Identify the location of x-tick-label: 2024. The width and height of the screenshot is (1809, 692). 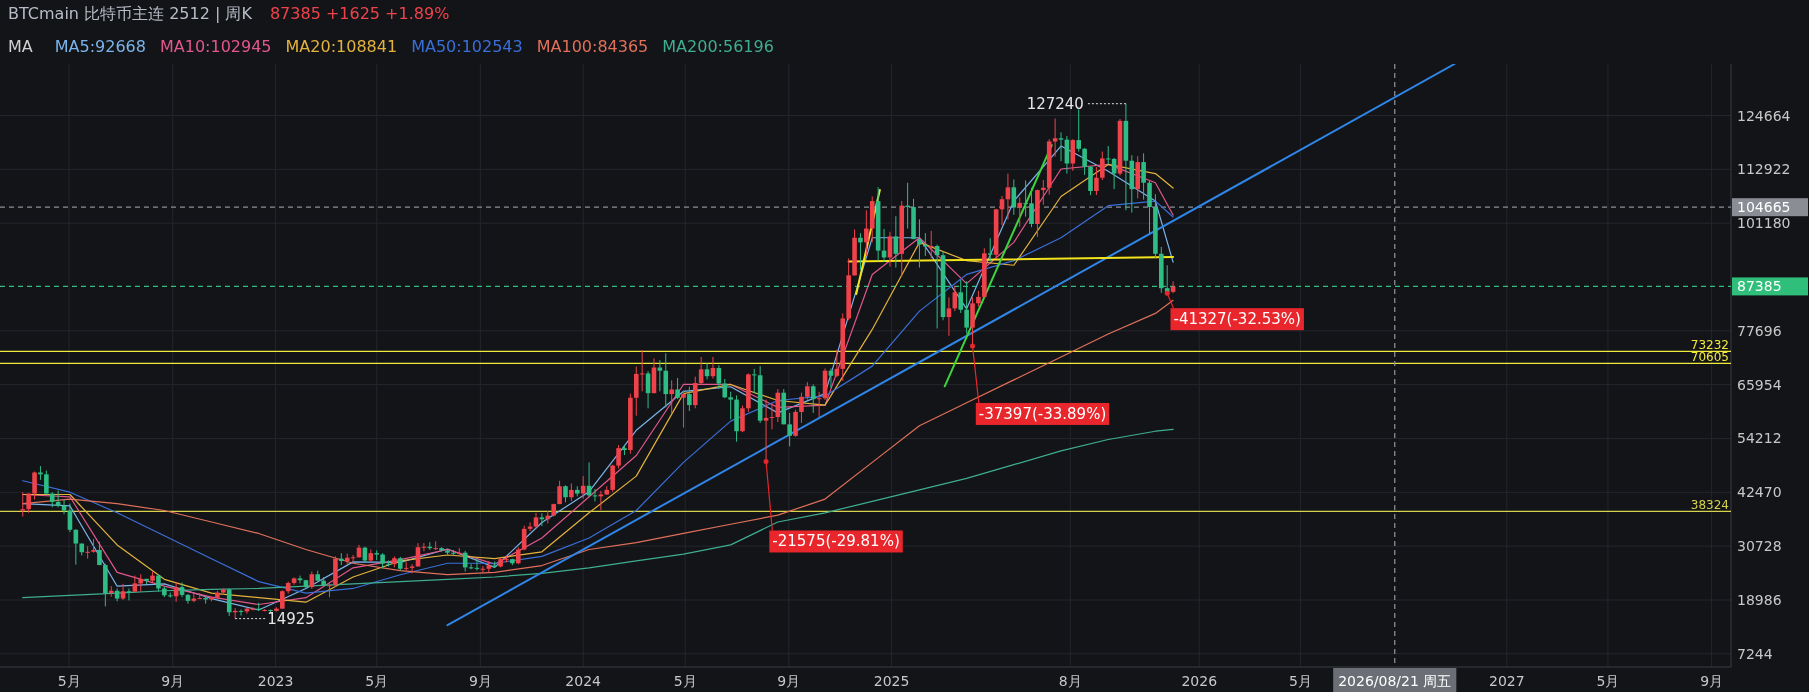
(583, 681).